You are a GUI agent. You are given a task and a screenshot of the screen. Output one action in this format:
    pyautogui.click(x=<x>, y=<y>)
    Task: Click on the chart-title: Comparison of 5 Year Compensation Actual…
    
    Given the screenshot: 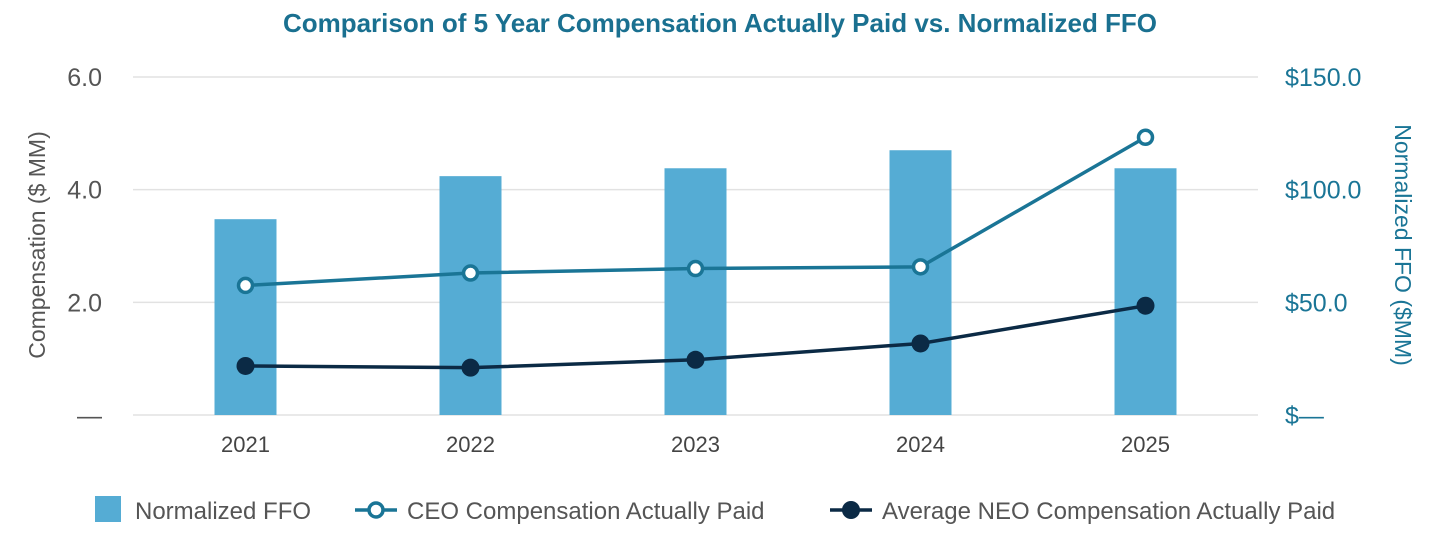 What is the action you would take?
    pyautogui.click(x=720, y=23)
    